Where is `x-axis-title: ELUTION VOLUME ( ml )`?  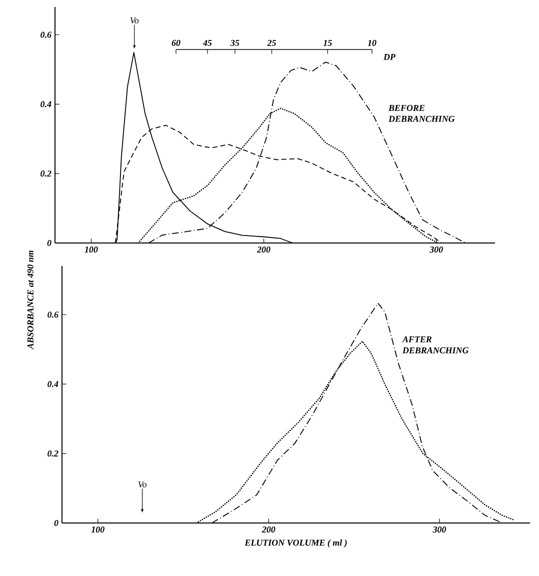
x-axis-title: ELUTION VOLUME ( ml ) is located at coordinates (295, 543).